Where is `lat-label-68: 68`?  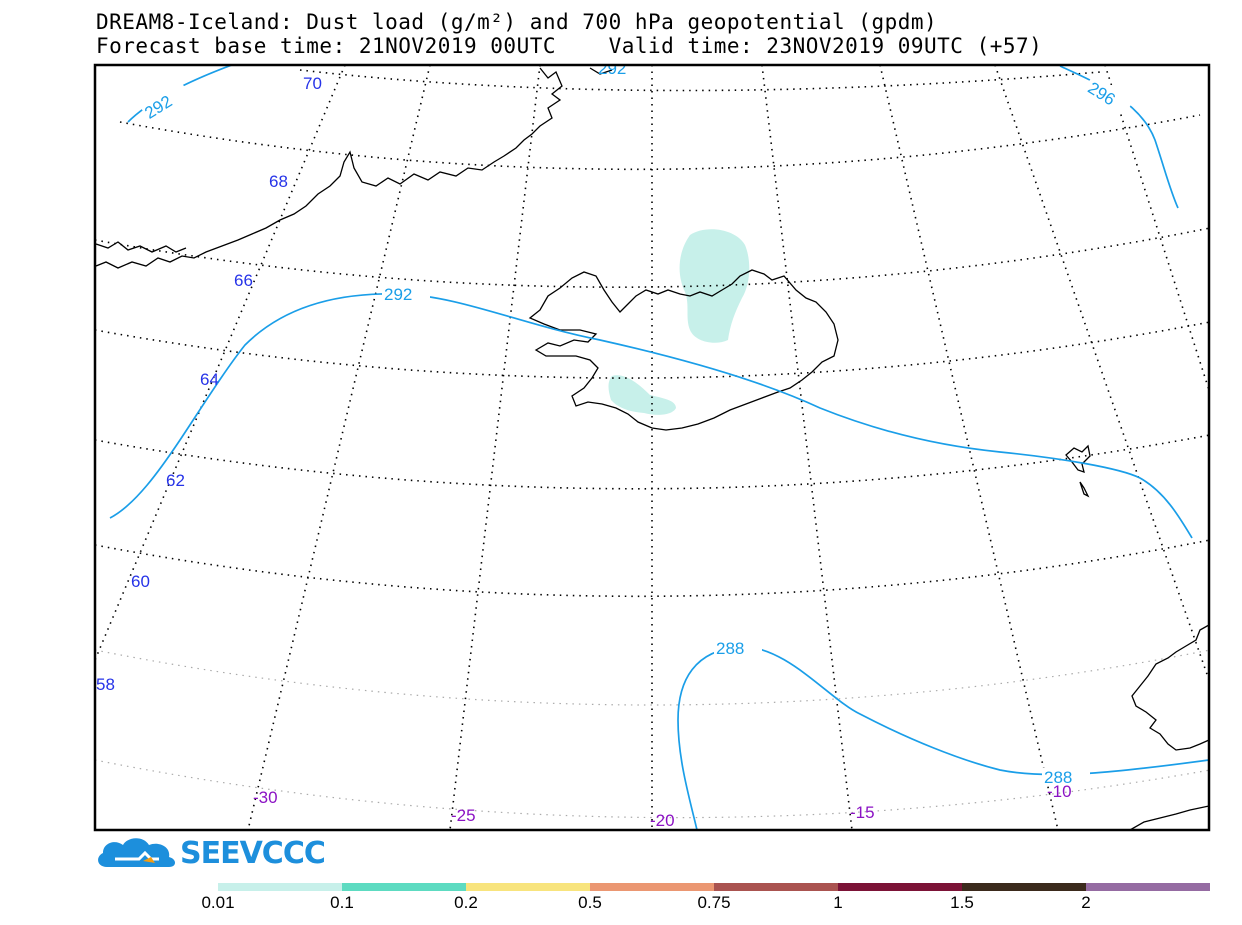
lat-label-68: 68 is located at coordinates (278, 181).